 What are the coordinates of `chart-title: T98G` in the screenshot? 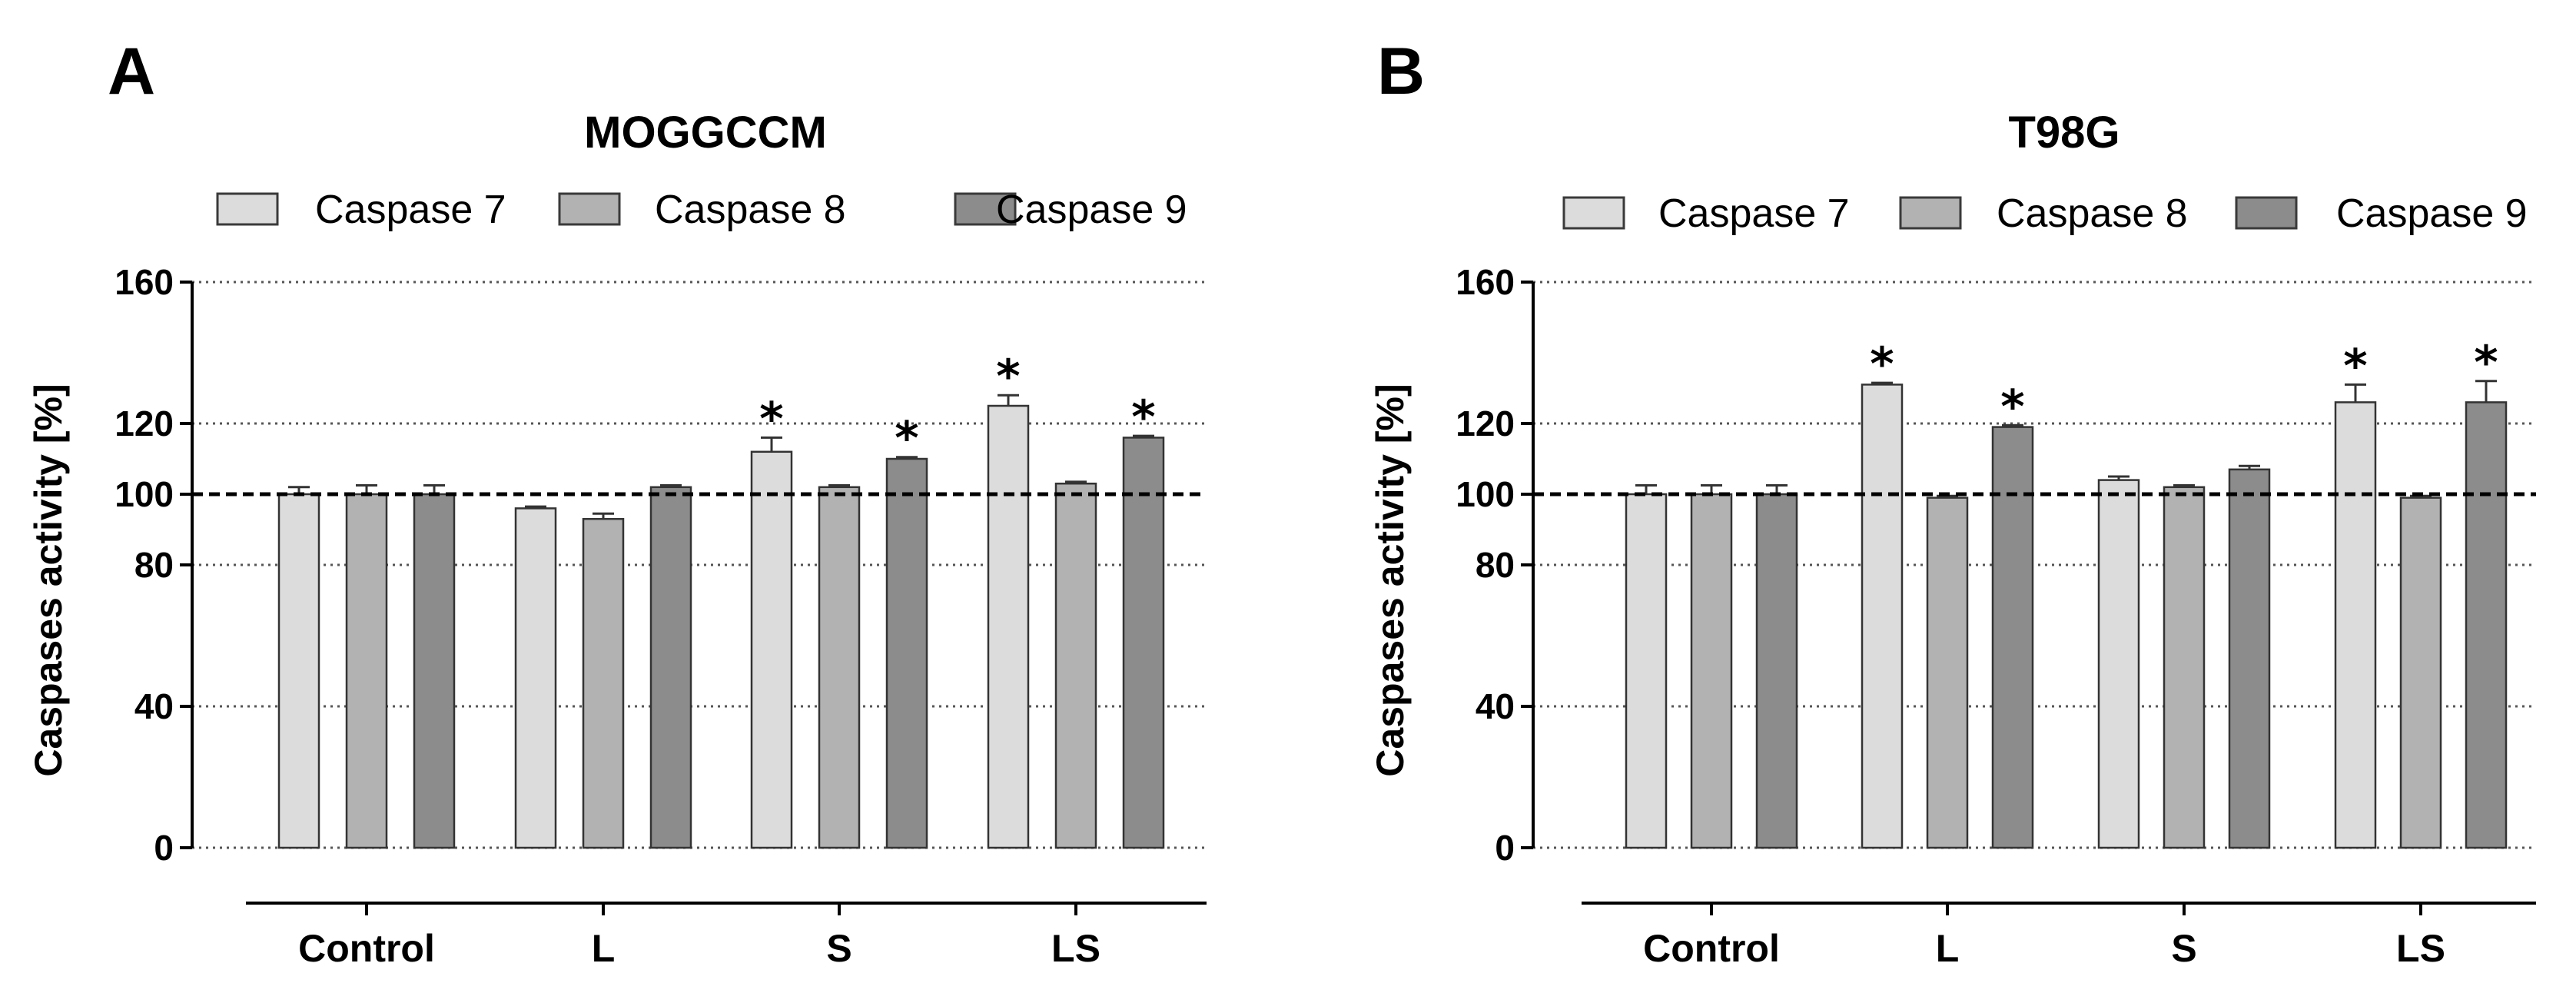 It's located at (2064, 133).